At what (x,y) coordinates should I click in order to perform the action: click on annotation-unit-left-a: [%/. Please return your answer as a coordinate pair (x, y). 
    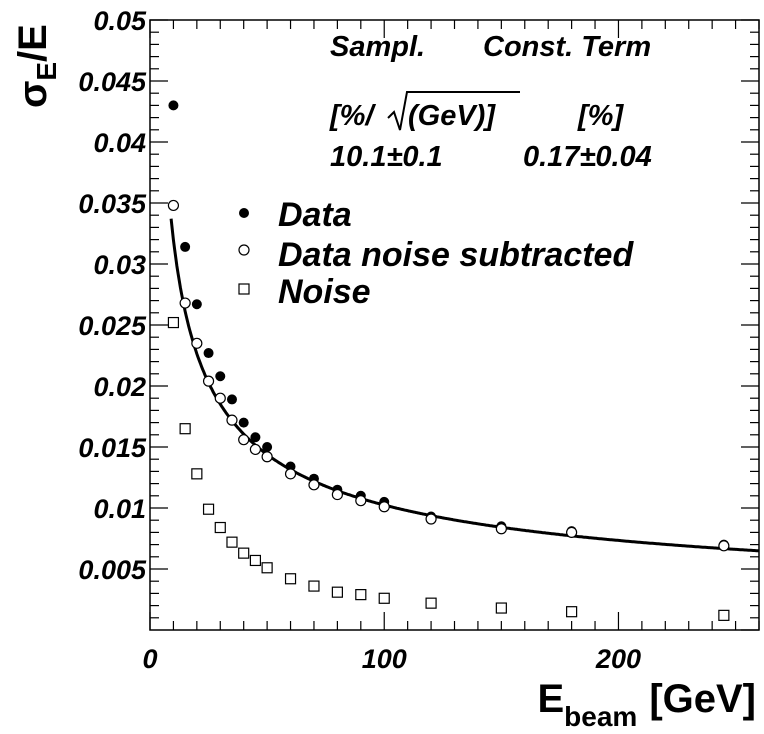
    Looking at the image, I should click on (352, 116).